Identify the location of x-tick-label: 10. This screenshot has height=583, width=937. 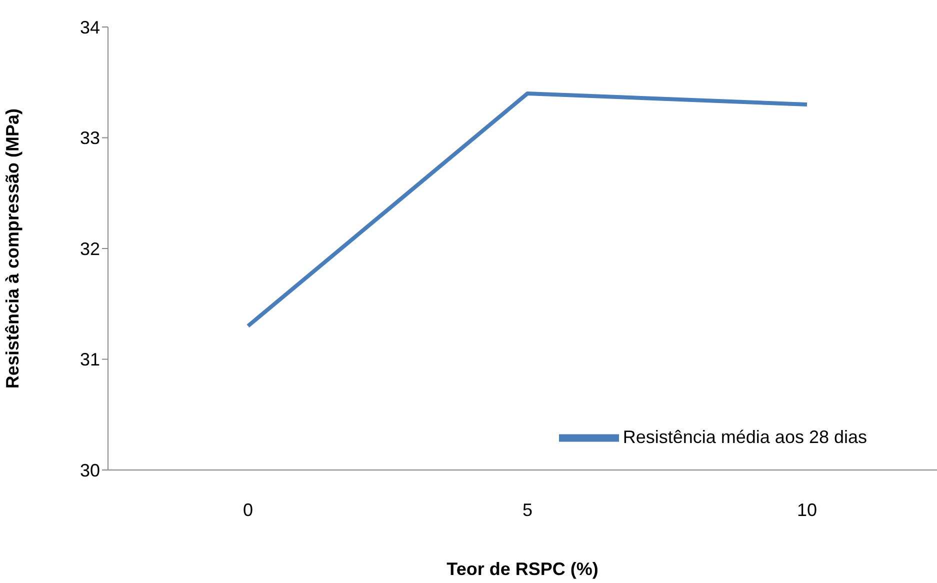
(807, 510).